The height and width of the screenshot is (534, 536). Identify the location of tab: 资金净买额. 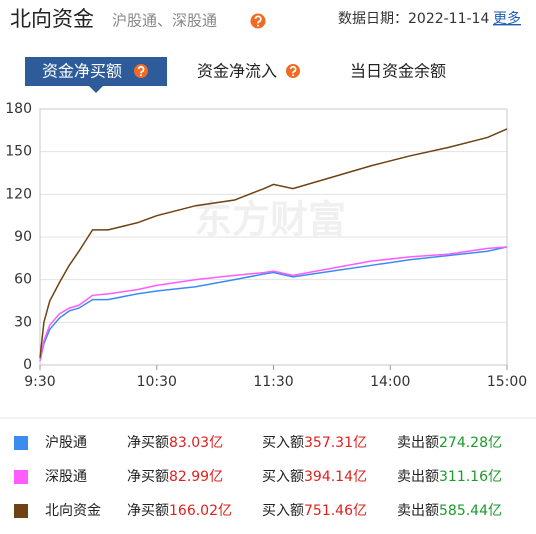
(82, 71).